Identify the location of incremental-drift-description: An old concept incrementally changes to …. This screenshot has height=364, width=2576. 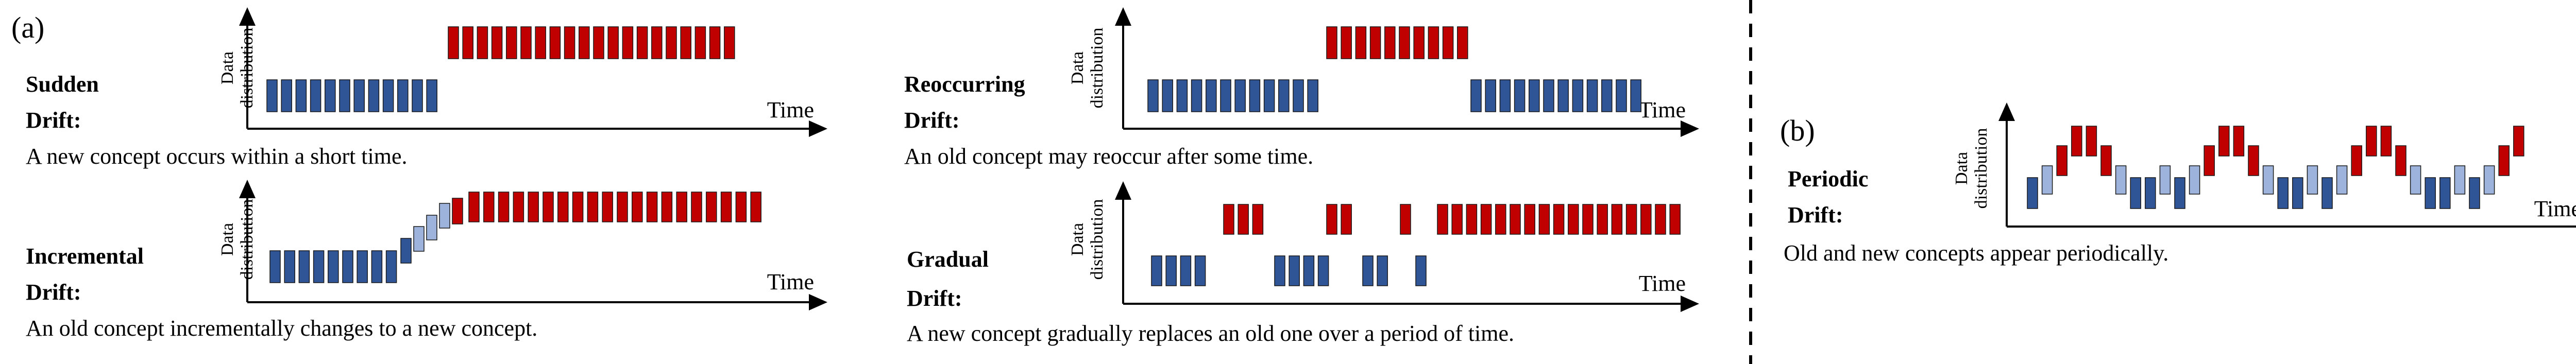
(281, 328).